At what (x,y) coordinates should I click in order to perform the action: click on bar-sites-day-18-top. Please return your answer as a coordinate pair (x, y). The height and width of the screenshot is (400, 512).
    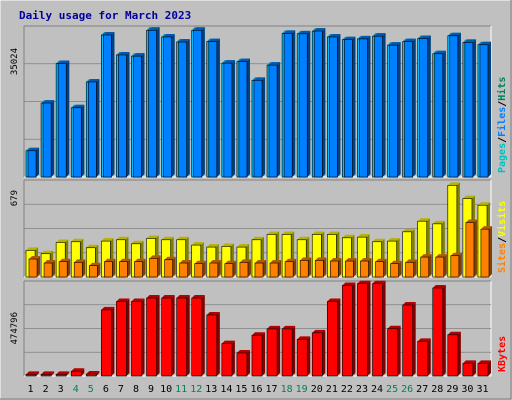
    Looking at the image, I should click on (291, 260).